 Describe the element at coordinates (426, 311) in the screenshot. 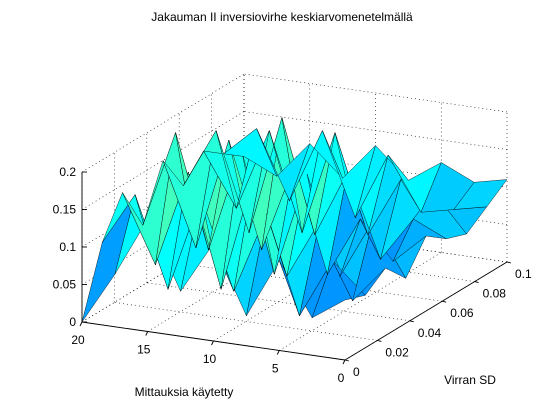

I see `axis-line-x` at that location.